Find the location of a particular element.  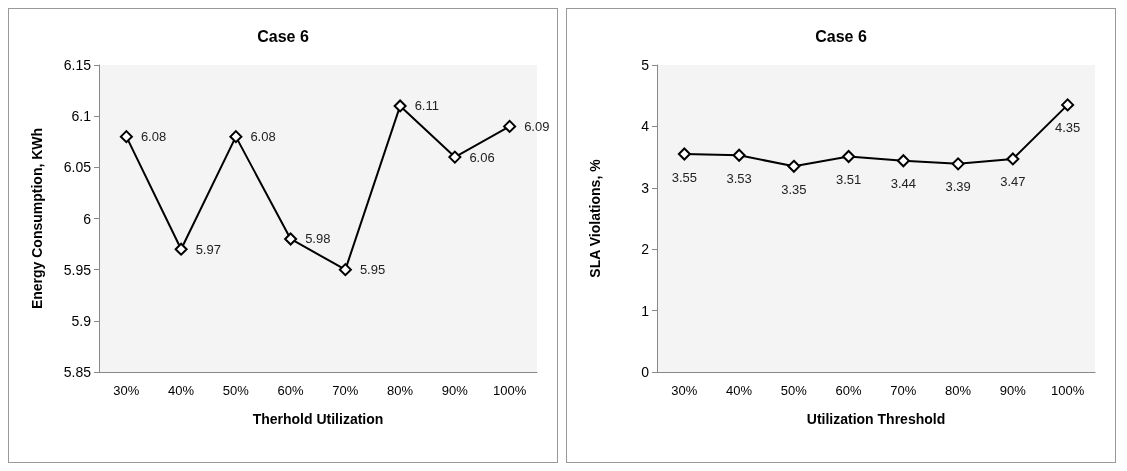

y-tick-label: 4 is located at coordinates (645, 126).